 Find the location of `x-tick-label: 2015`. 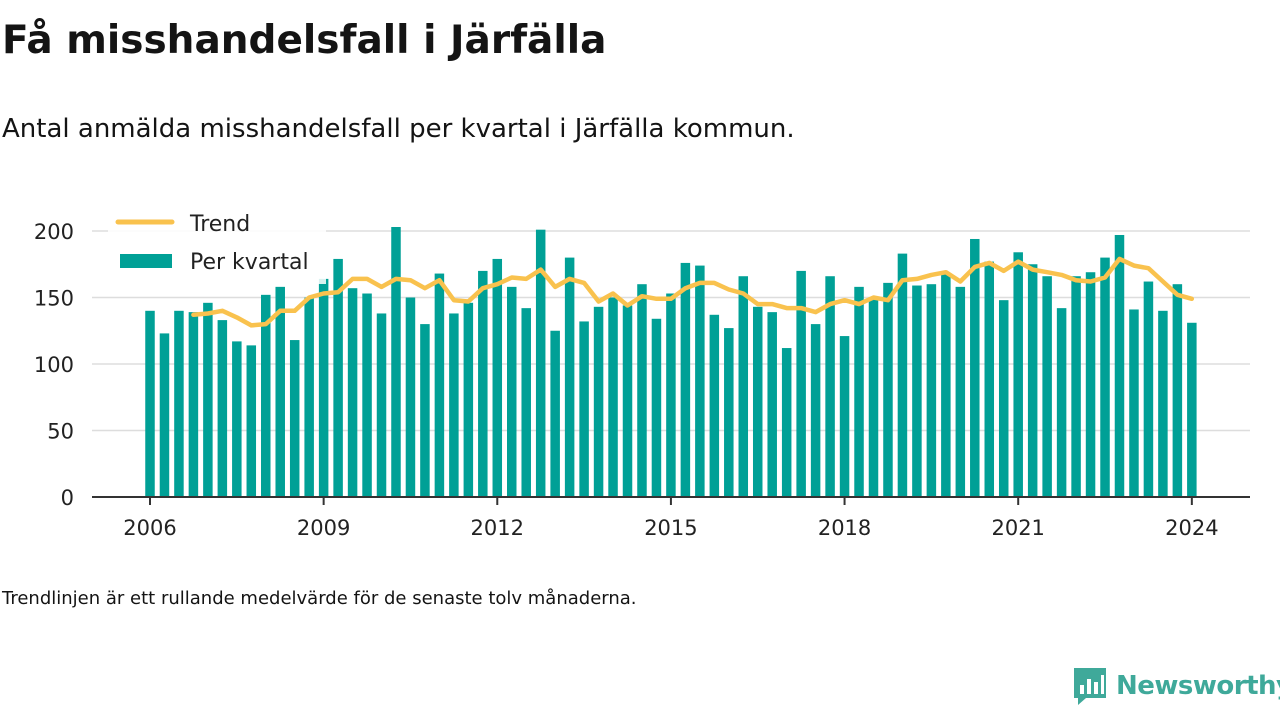

x-tick-label: 2015 is located at coordinates (670, 528).